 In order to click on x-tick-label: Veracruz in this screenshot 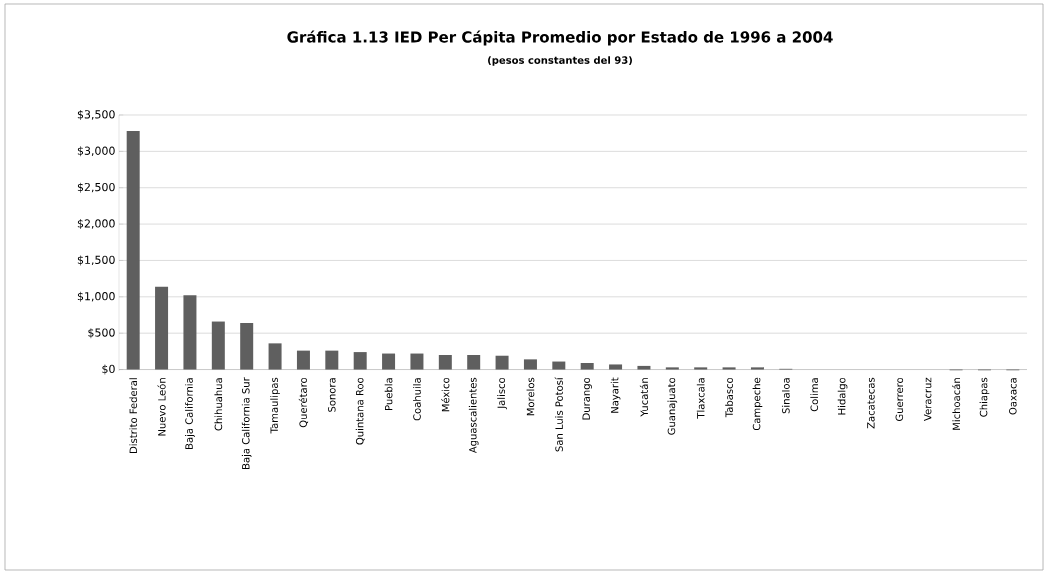, I will do `click(927, 399)`.